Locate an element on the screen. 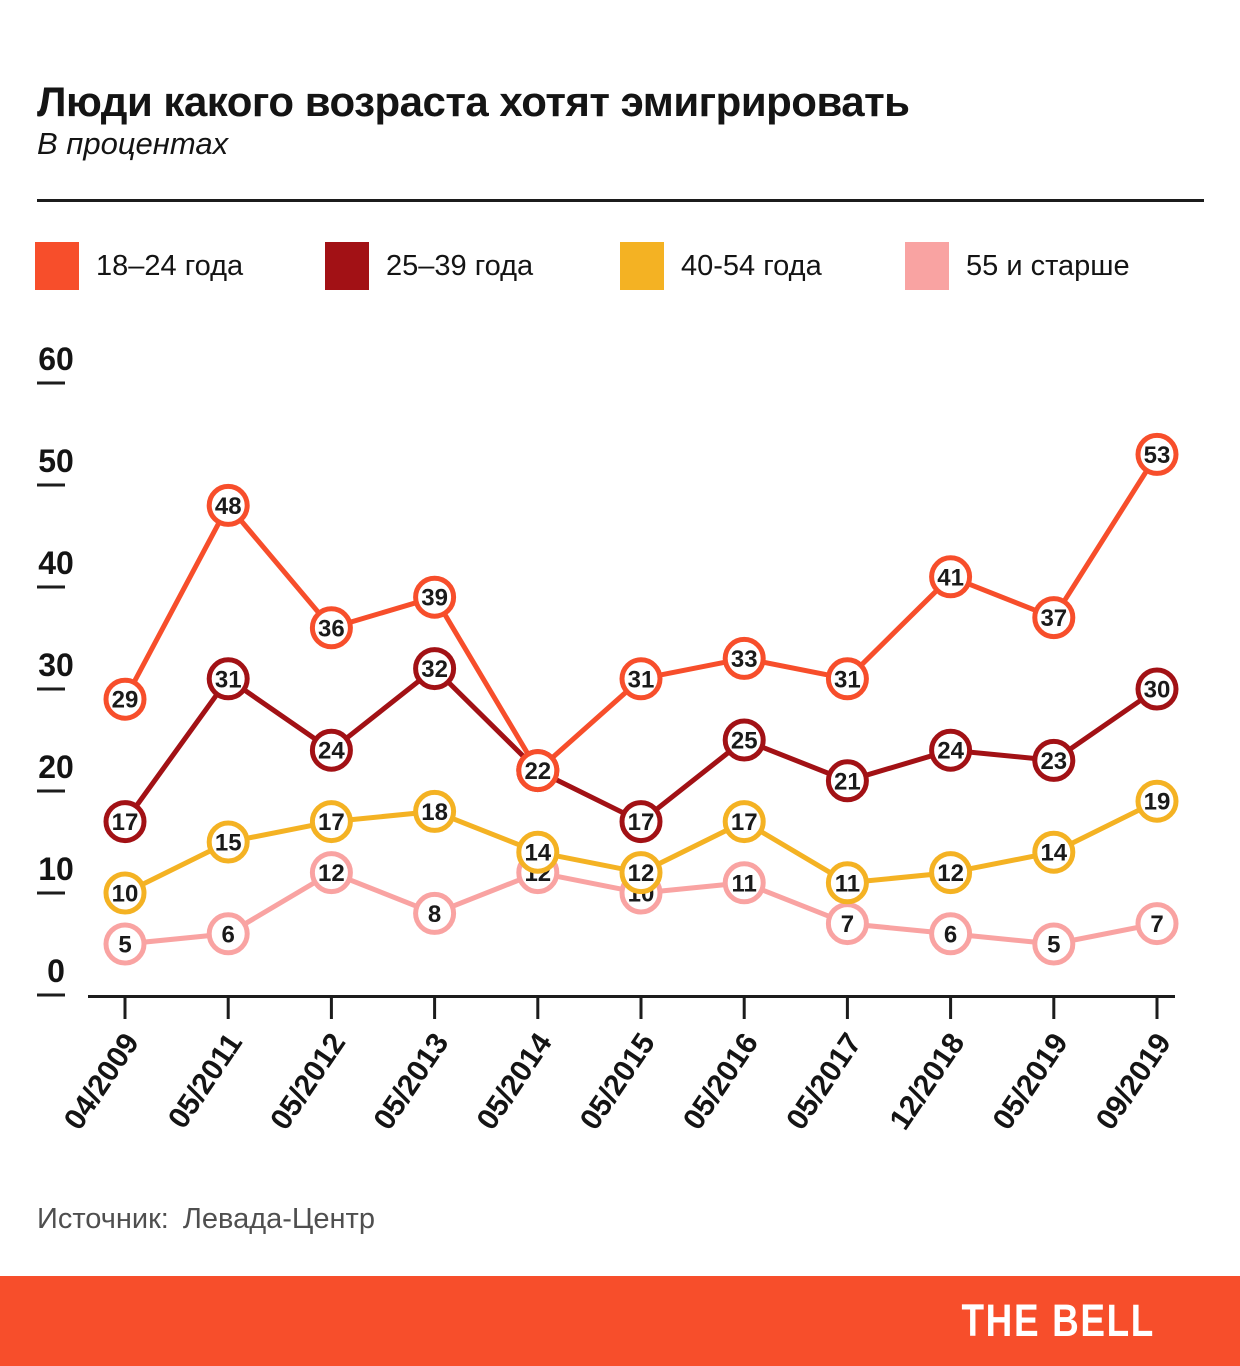  data-point-label: 33 is located at coordinates (744, 659).